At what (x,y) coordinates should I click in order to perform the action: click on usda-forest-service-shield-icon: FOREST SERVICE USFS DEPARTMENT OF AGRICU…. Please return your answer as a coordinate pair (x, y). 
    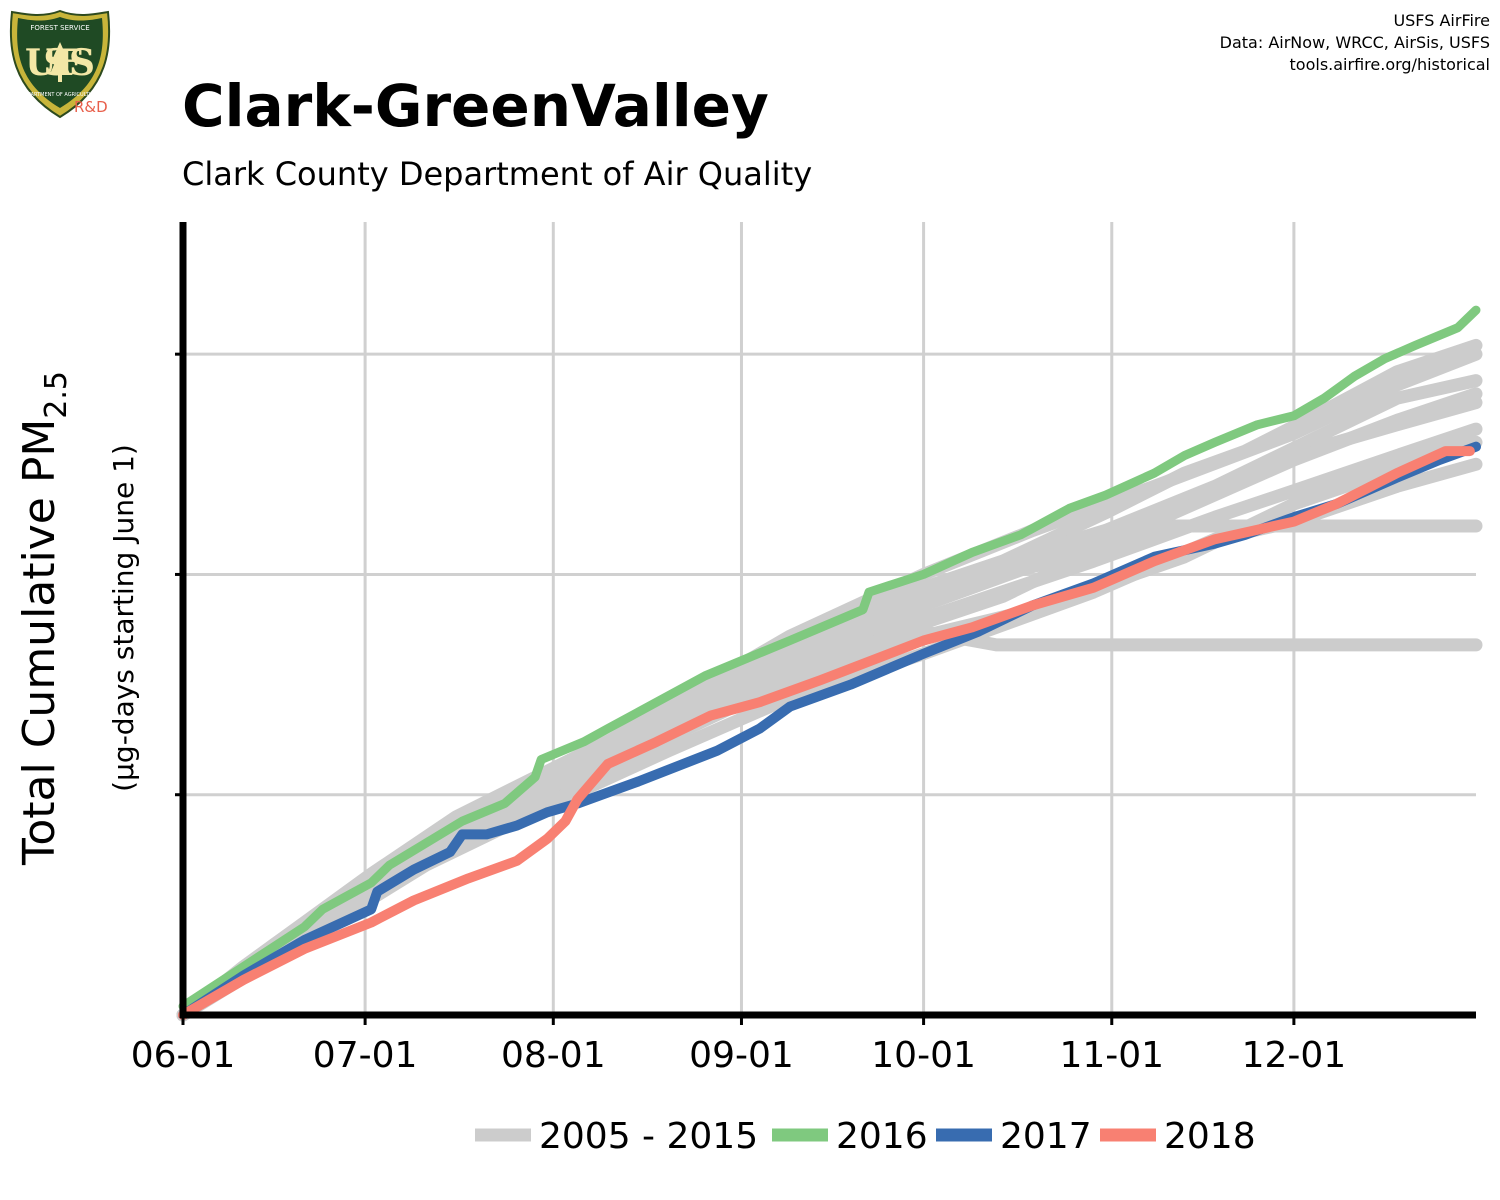
    Looking at the image, I should click on (60, 64).